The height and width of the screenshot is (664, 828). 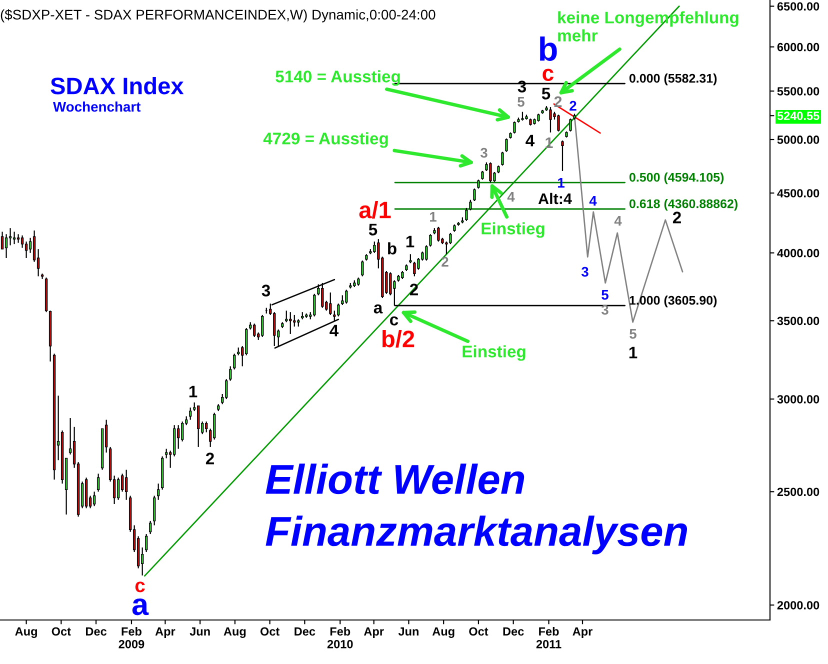 I want to click on x-tick-label: Feb 2009, so click(x=131, y=637).